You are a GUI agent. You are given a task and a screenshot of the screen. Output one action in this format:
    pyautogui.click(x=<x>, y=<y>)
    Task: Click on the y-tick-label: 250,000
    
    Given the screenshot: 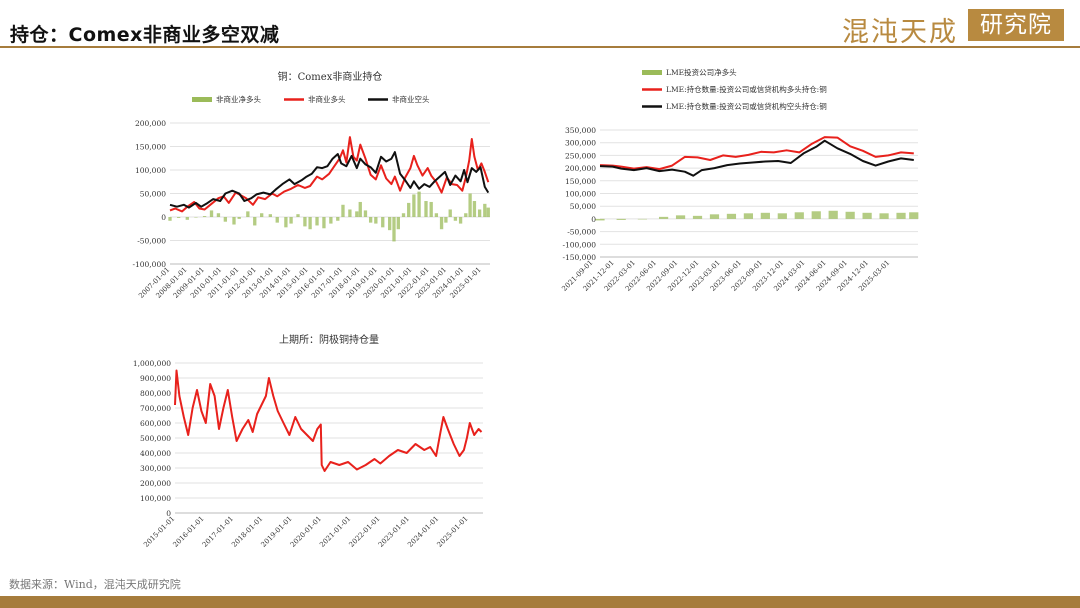 What is the action you would take?
    pyautogui.click(x=580, y=155)
    